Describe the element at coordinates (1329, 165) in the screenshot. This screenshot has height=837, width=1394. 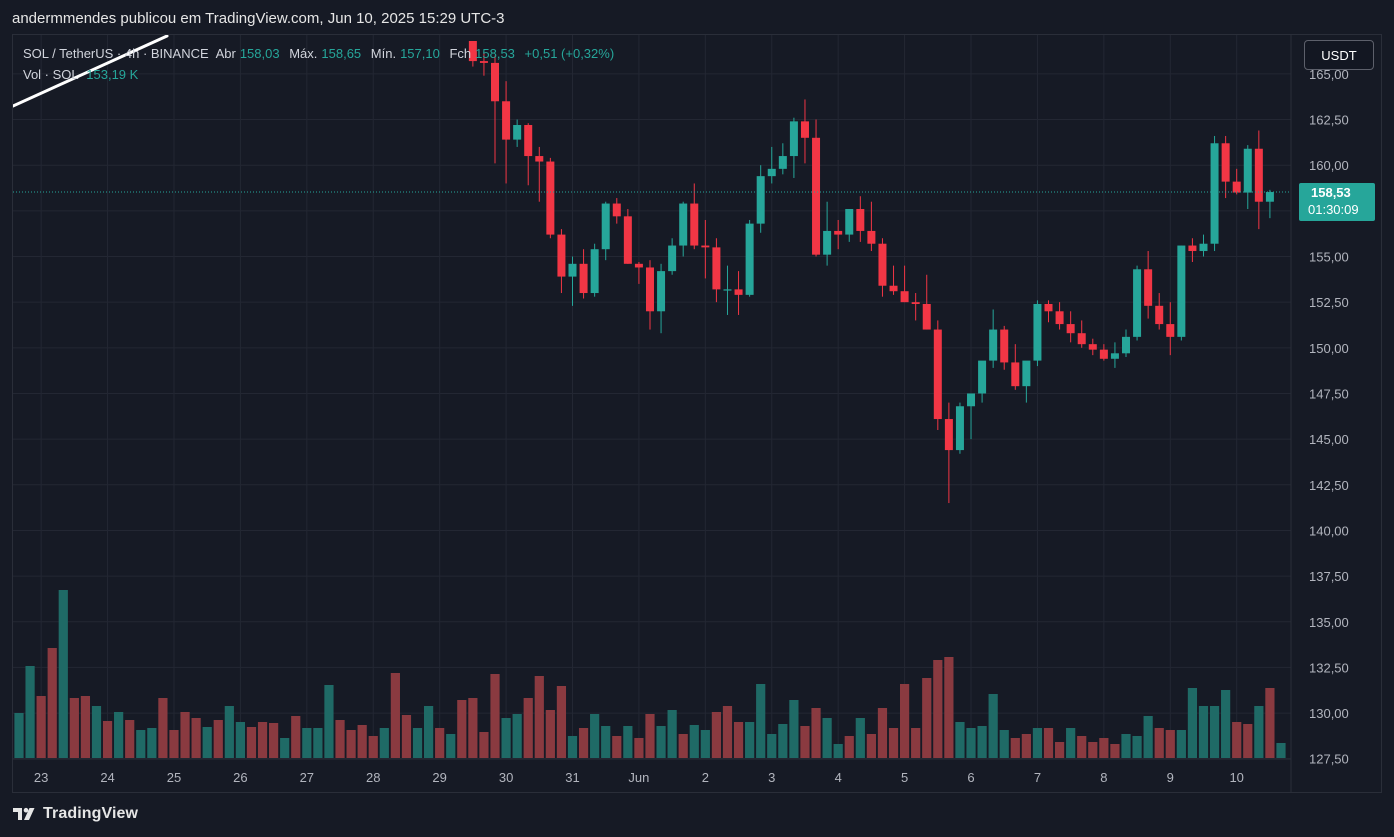
I see `y-tick-label: 160,00` at that location.